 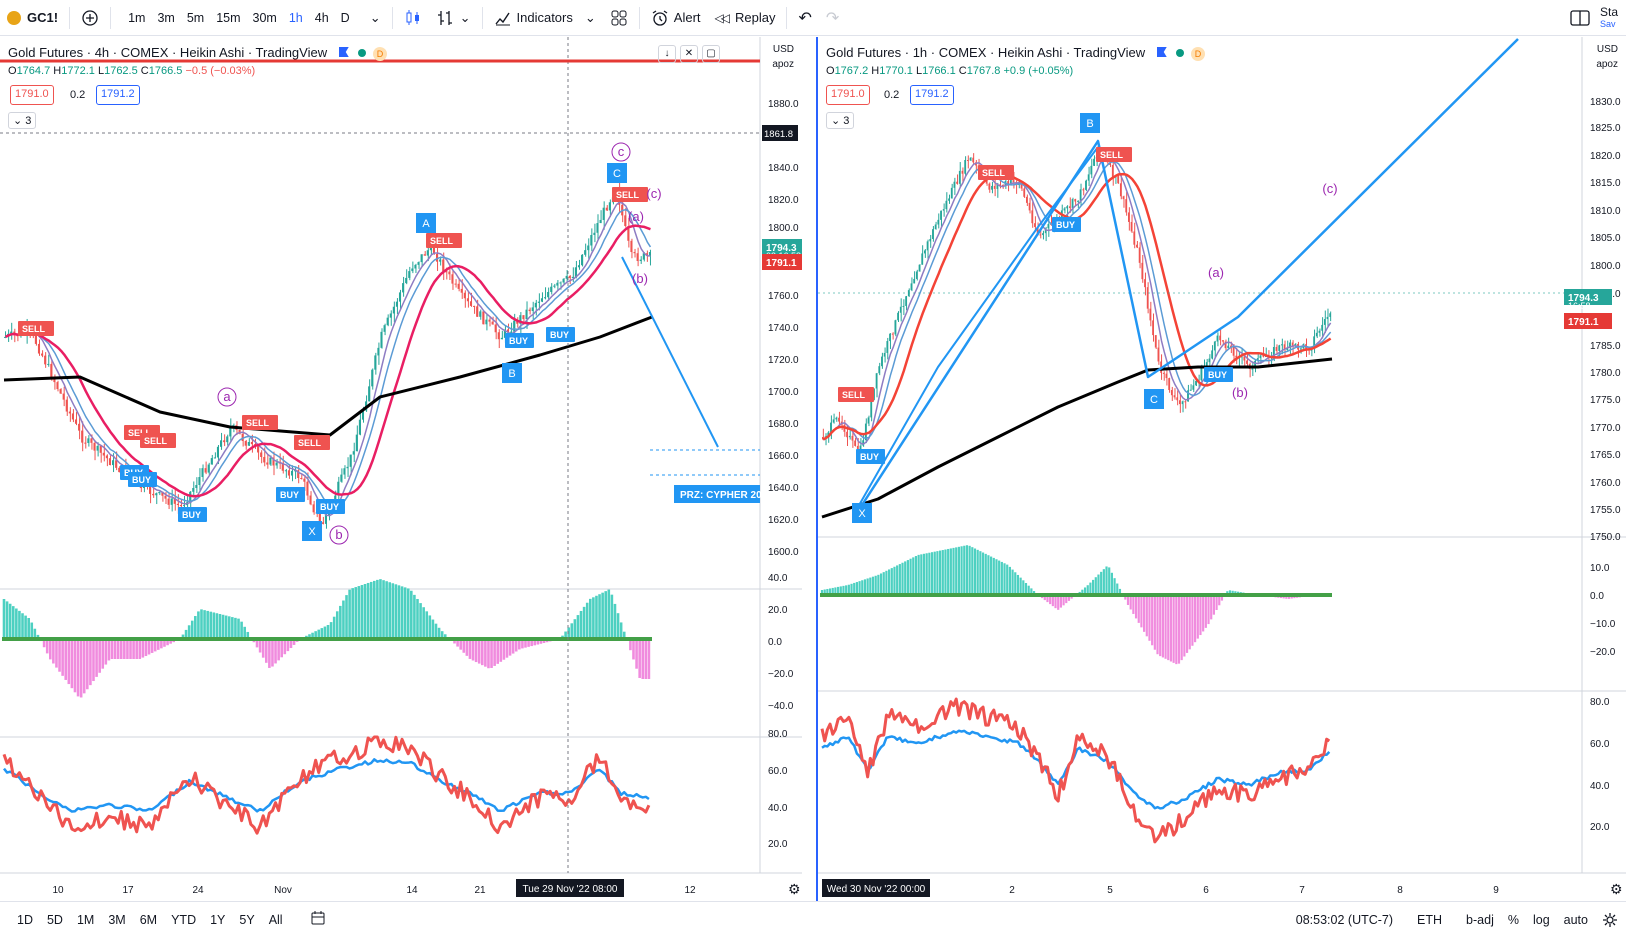 What do you see at coordinates (1344, 920) in the screenshot?
I see `clock-label: 08:53:02 (UTC-7)` at bounding box center [1344, 920].